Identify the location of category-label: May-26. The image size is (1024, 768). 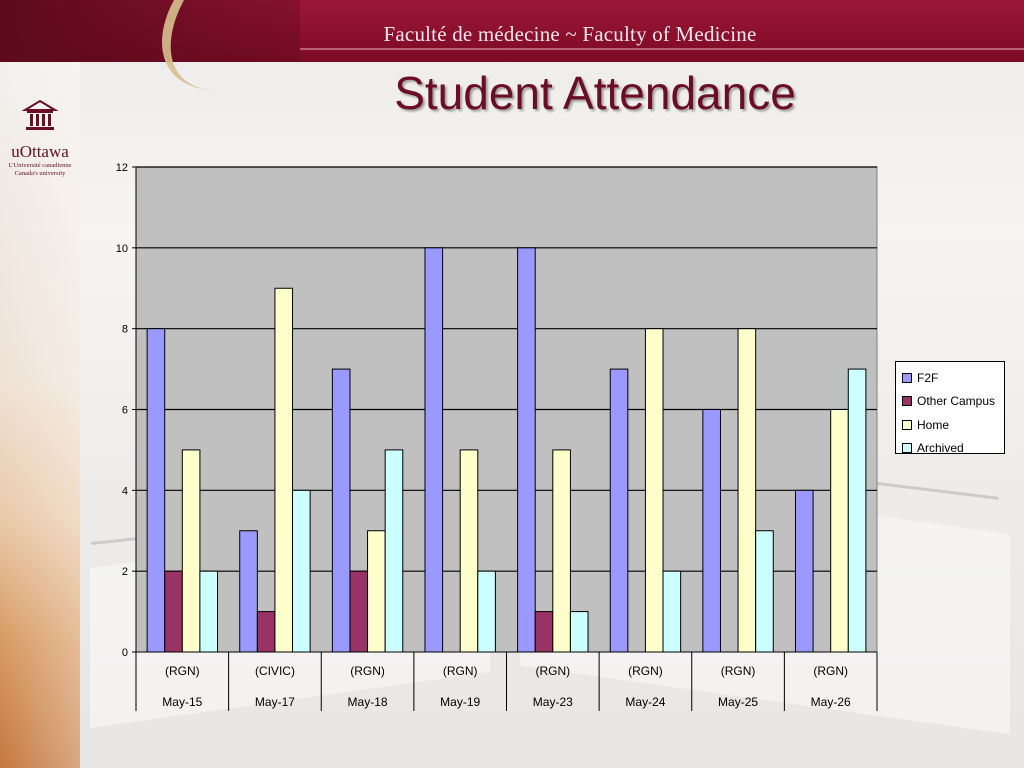
(831, 702).